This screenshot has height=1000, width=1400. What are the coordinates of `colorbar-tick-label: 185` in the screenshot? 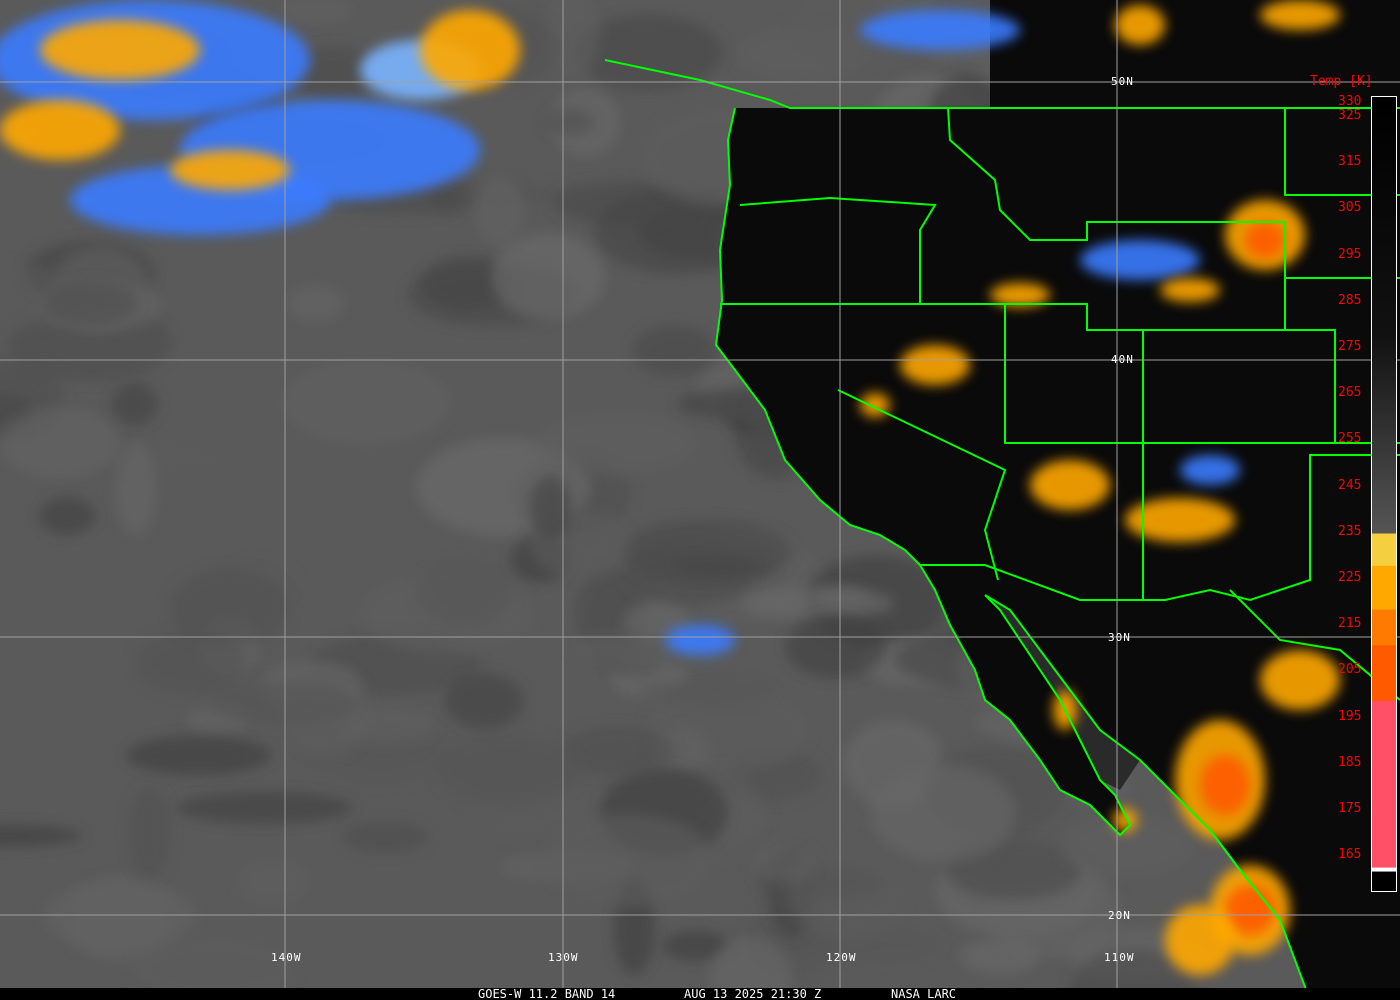 It's located at (1350, 762).